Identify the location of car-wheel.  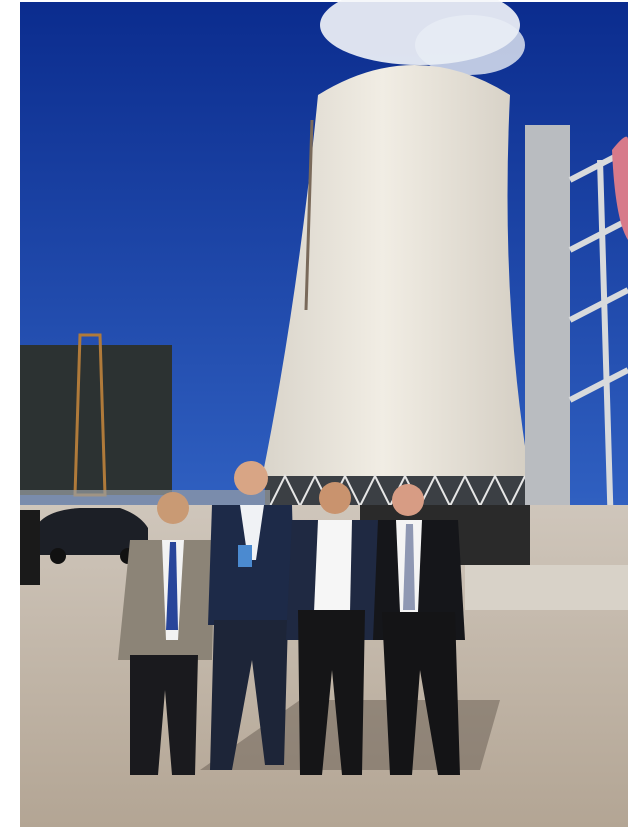
(58, 556).